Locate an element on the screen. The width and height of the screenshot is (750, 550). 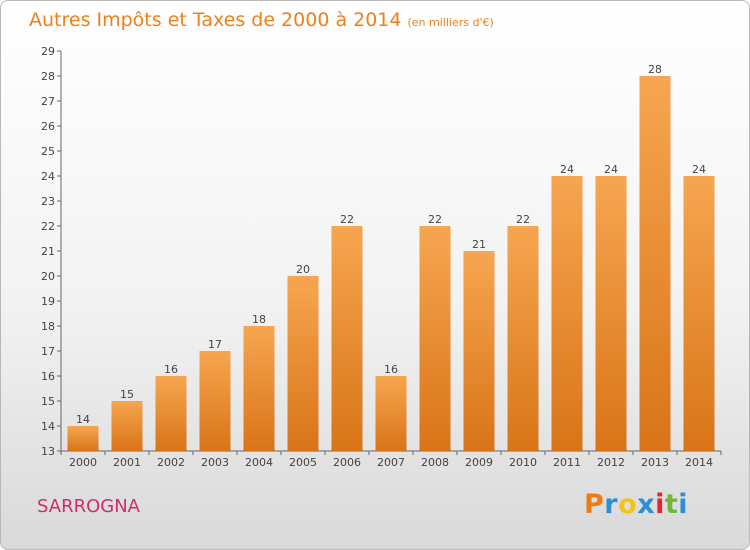
value-label: 17 is located at coordinates (215, 344).